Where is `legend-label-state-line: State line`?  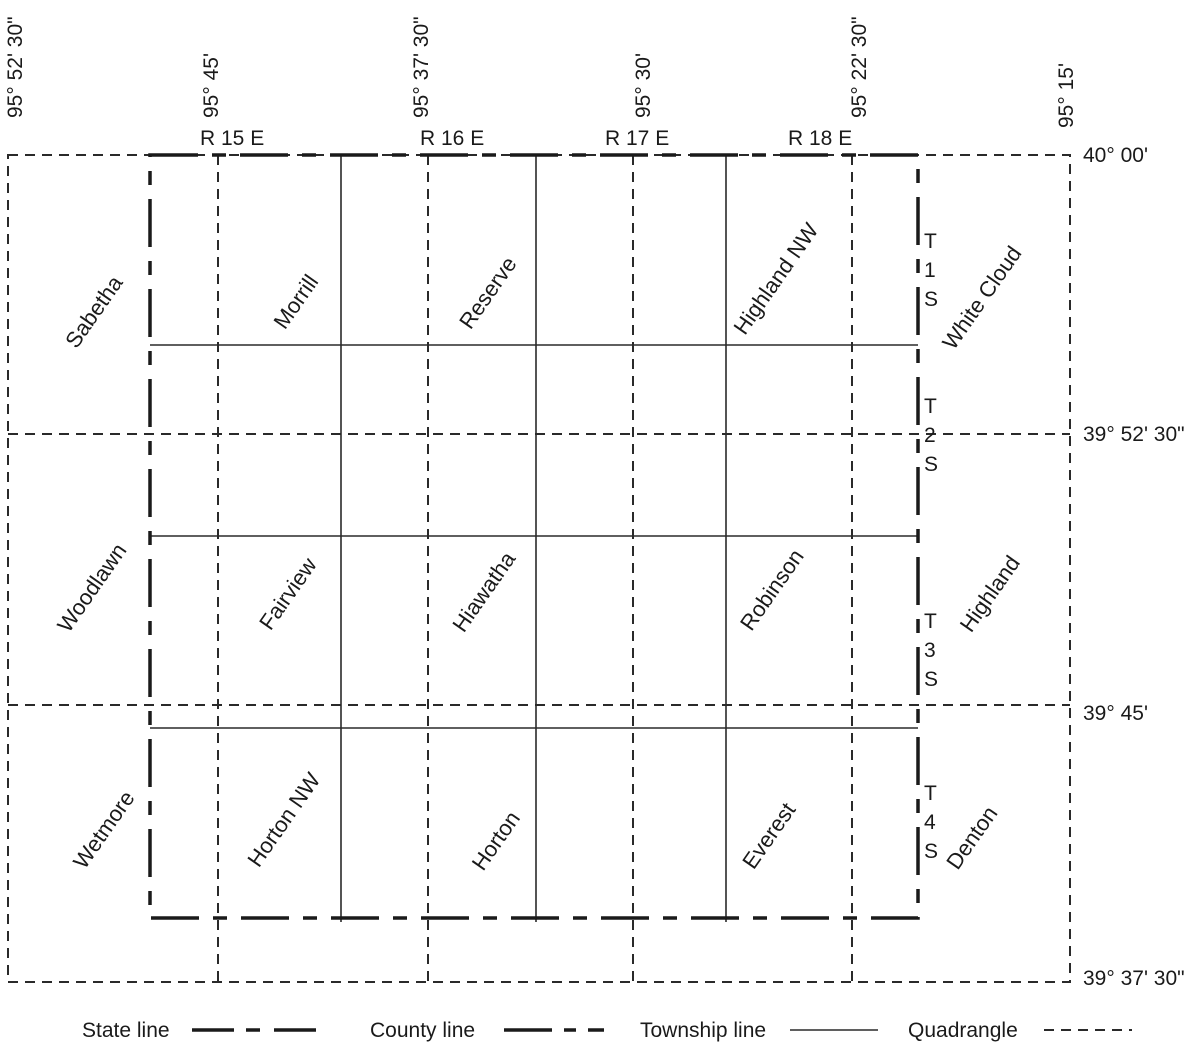
legend-label-state-line: State line is located at coordinates (126, 1030).